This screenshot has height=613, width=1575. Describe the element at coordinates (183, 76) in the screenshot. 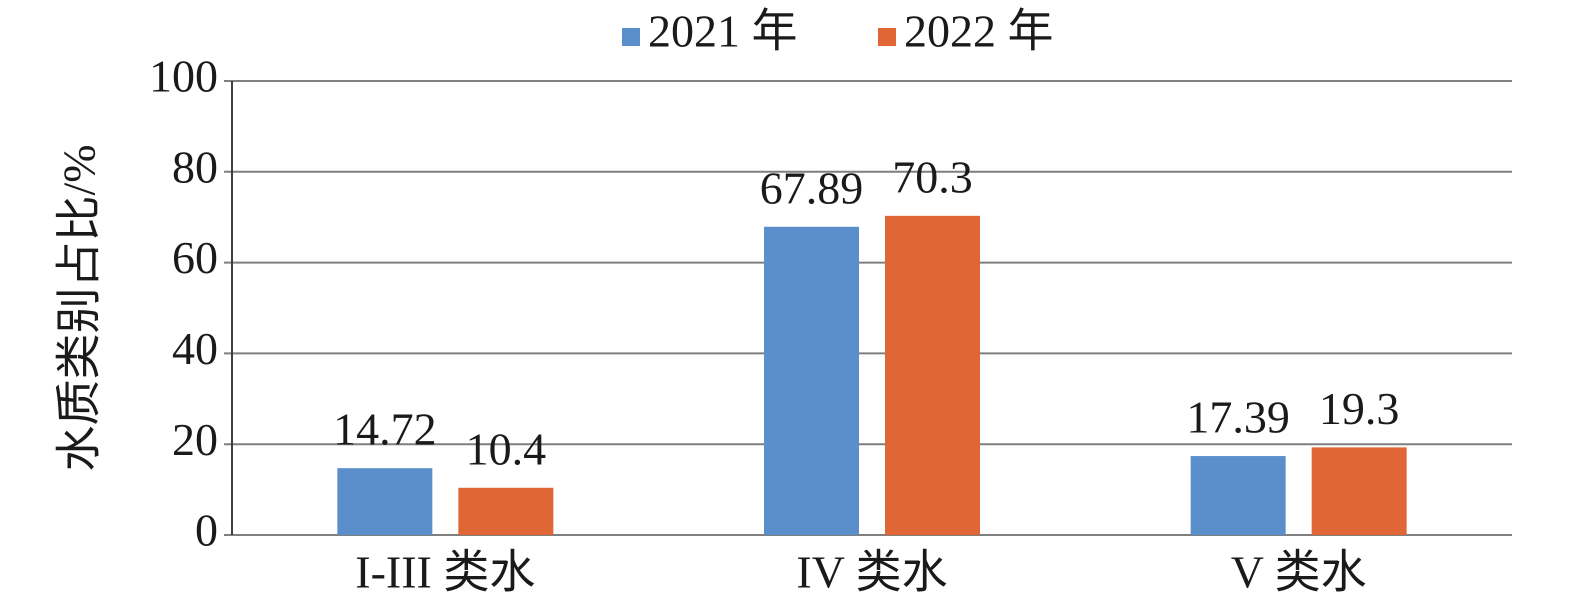

I see `y-tick-label: 100` at that location.